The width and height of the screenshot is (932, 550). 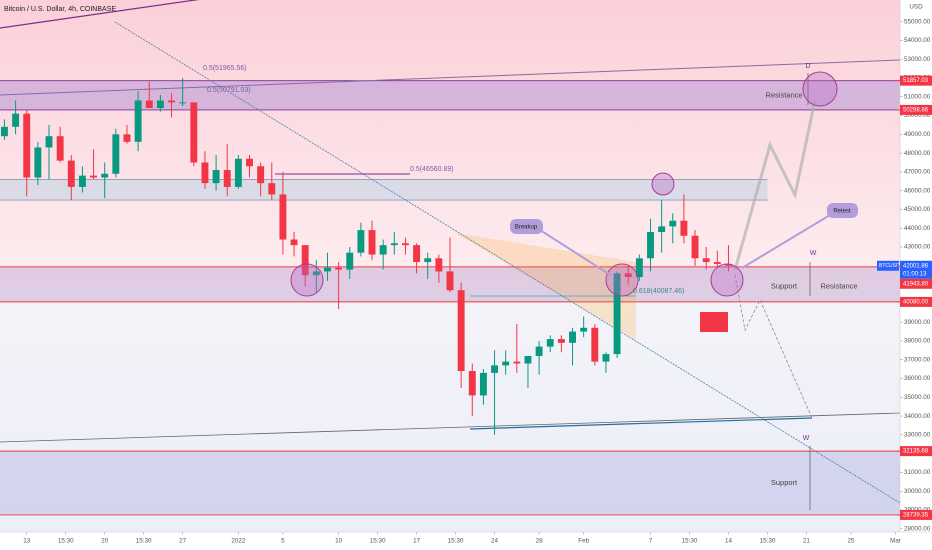 What do you see at coordinates (775, 185) in the screenshot?
I see `projection` at bounding box center [775, 185].